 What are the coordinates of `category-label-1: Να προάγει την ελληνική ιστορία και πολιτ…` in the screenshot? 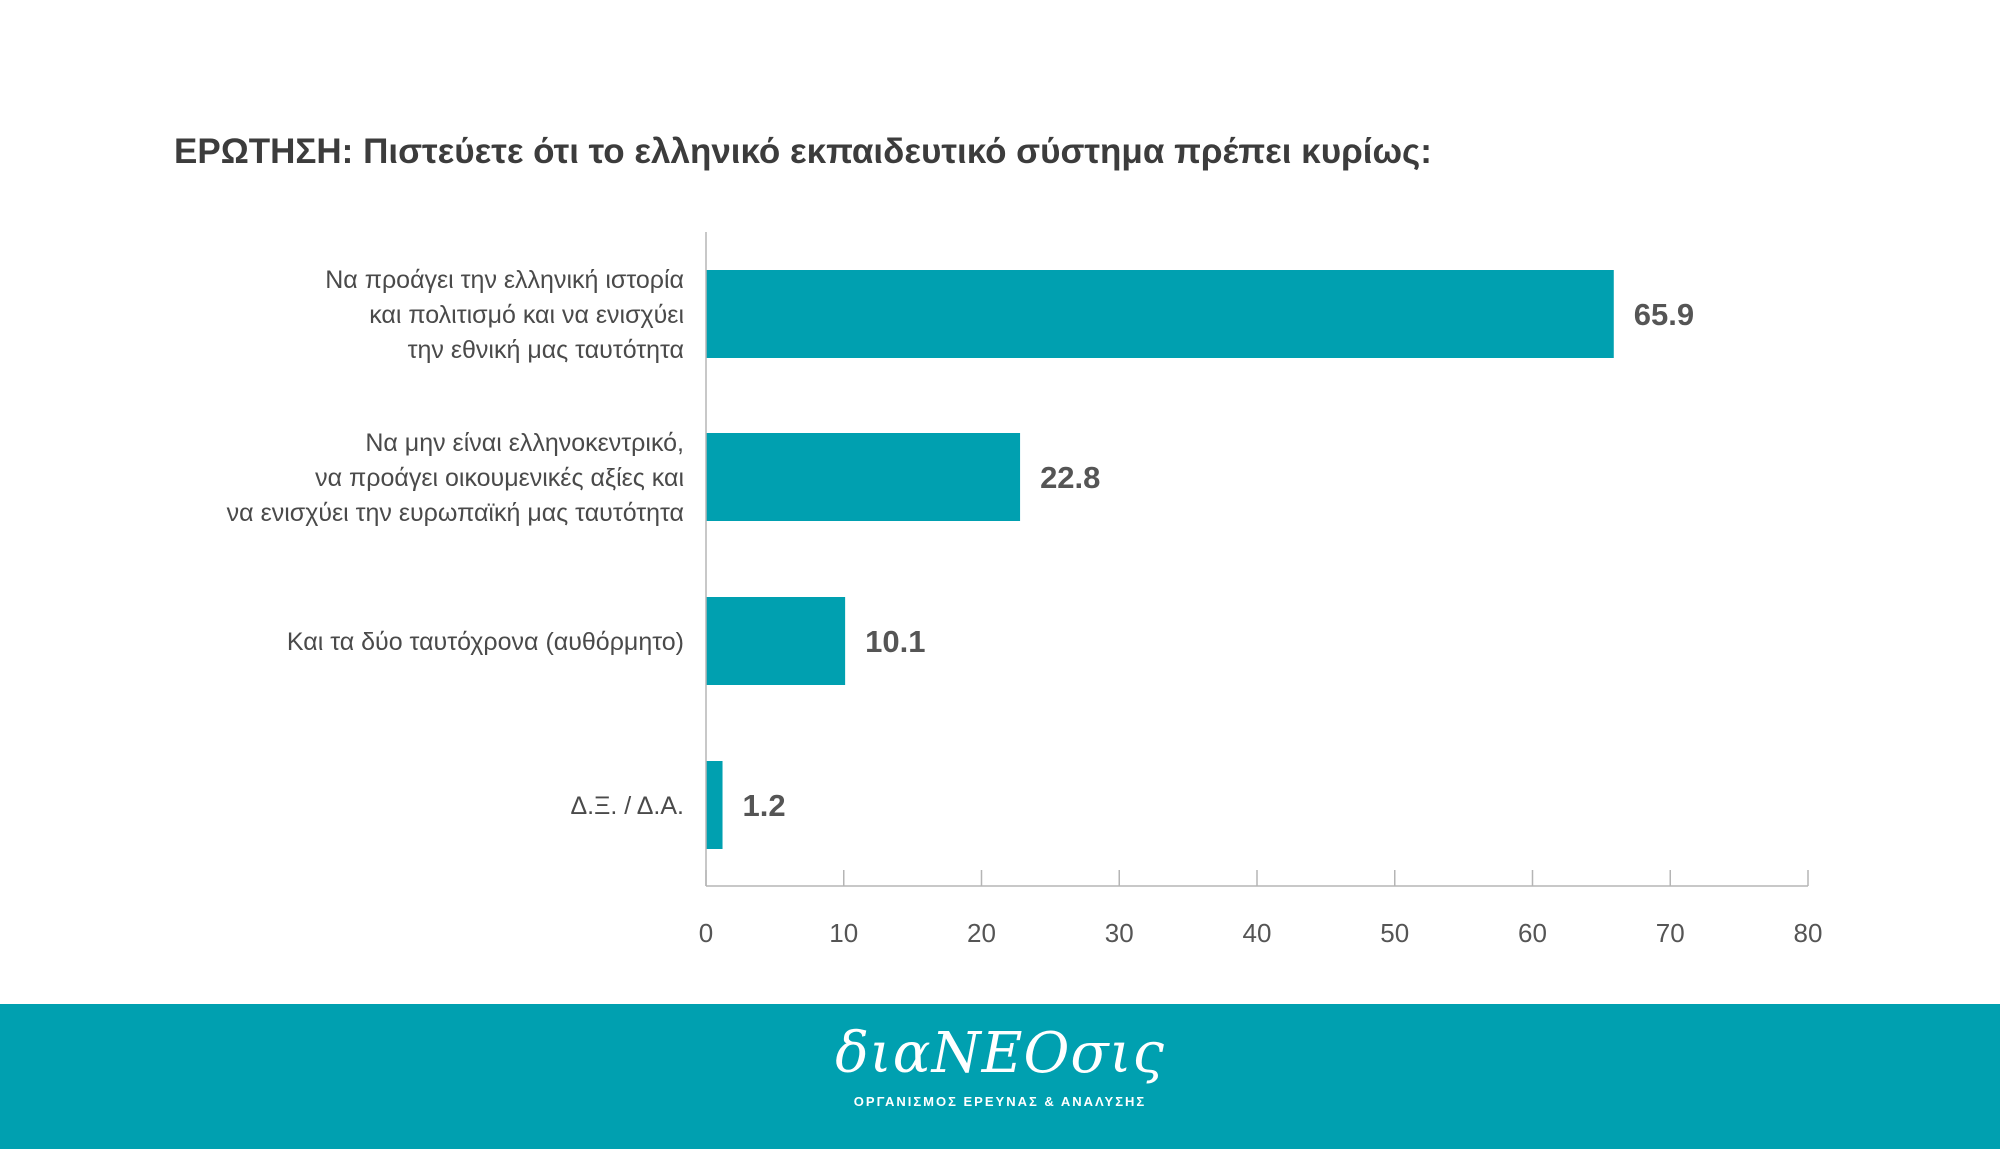 It's located at (504, 315).